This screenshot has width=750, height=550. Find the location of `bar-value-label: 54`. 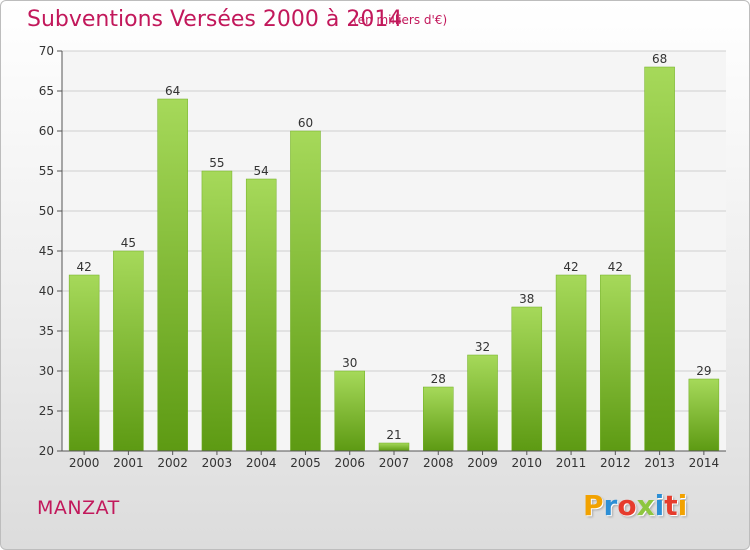

bar-value-label: 54 is located at coordinates (261, 171).